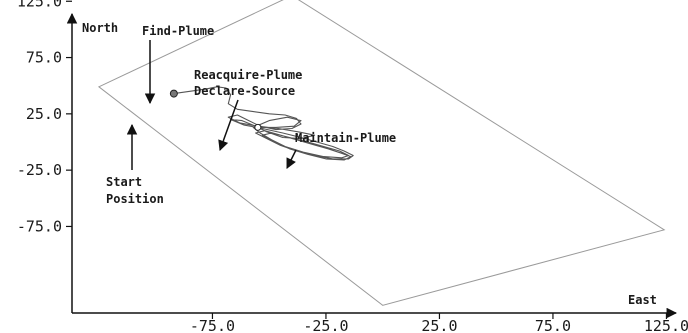  Describe the element at coordinates (248, 75) in the screenshot. I see `reacquire-plume-label: Reacquire-Plume` at that location.